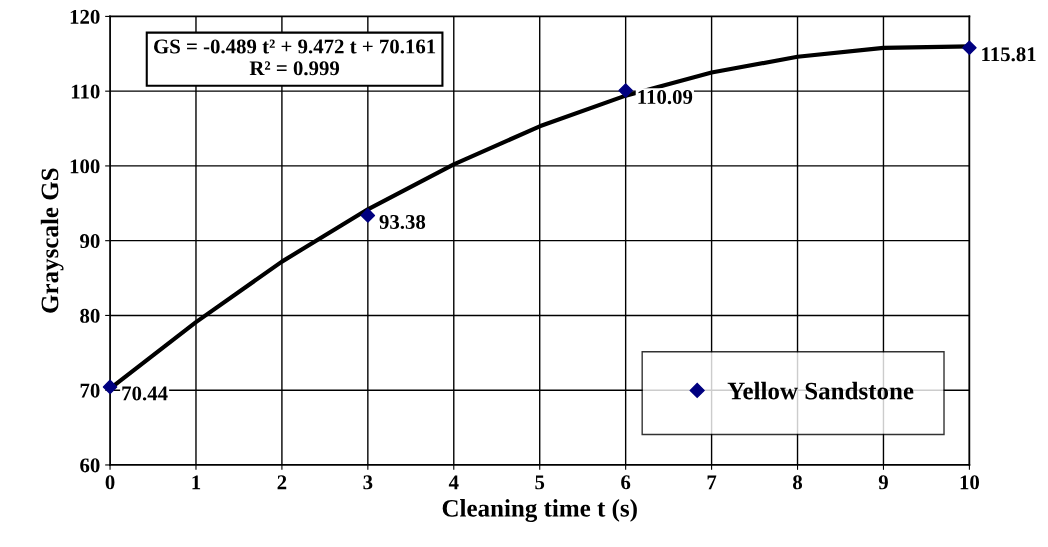 This screenshot has height=547, width=1048. Describe the element at coordinates (368, 482) in the screenshot. I see `x-tick-label: 3` at that location.